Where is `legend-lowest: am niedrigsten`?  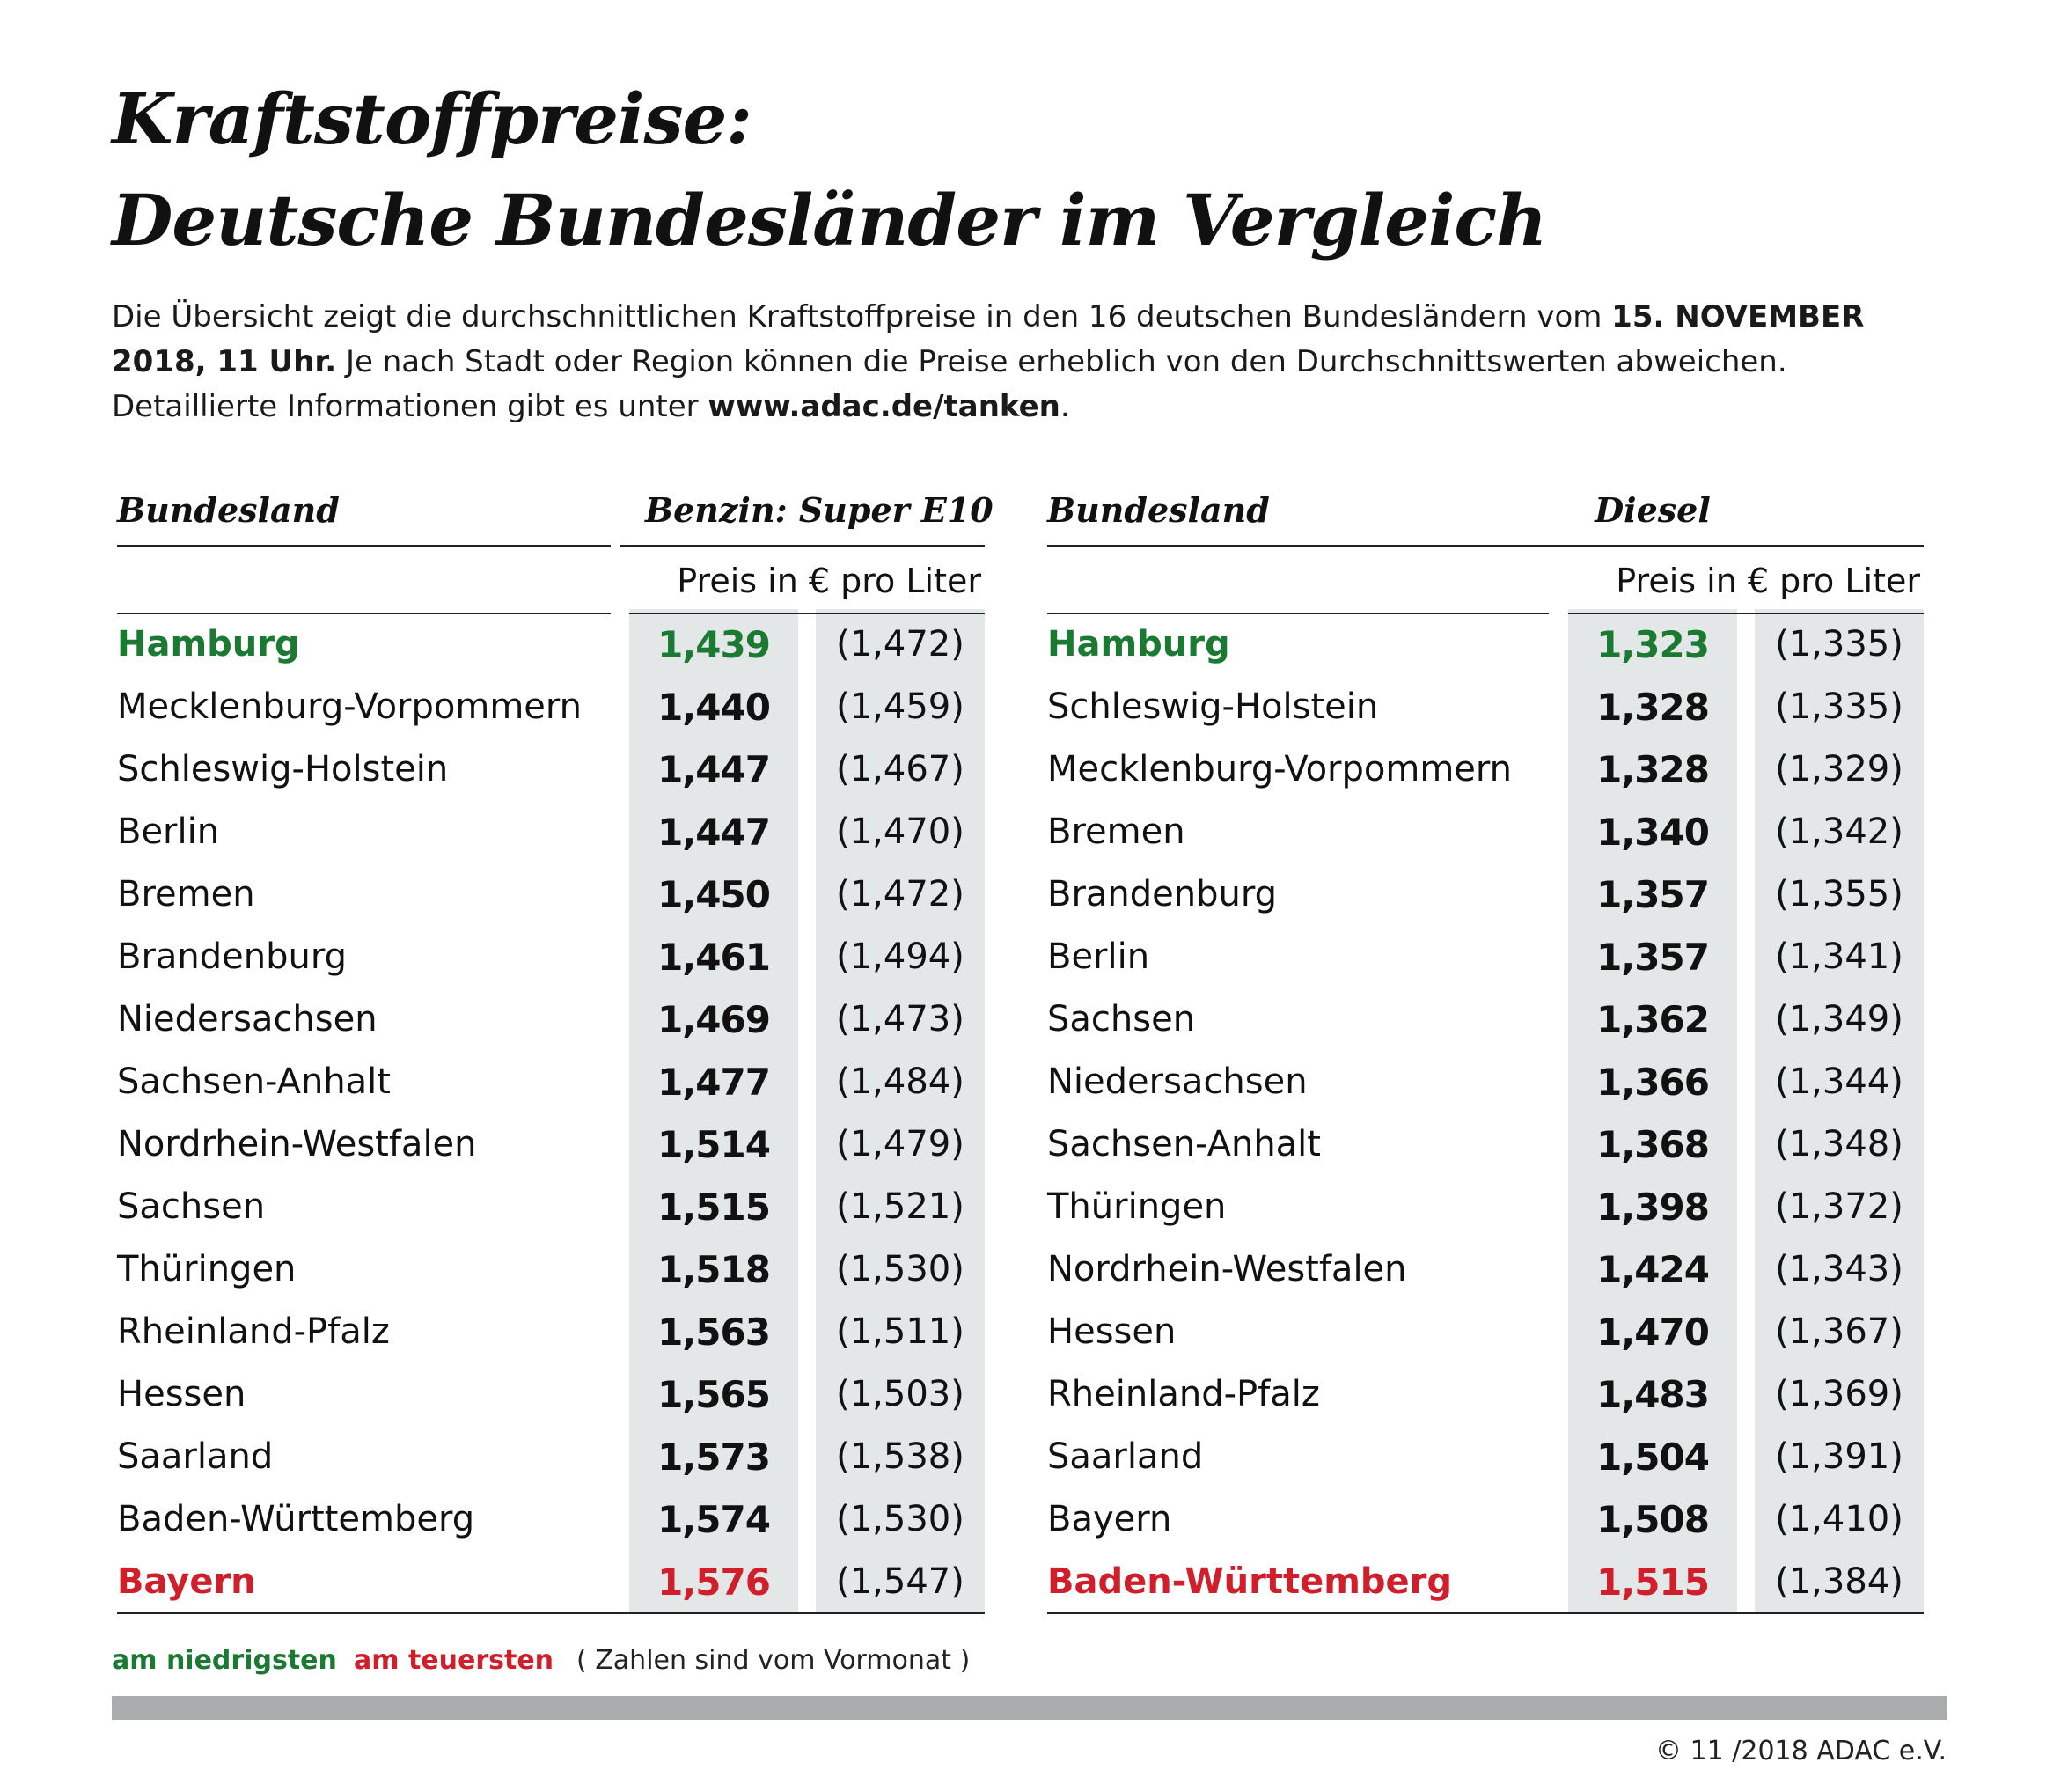 legend-lowest: am niedrigsten is located at coordinates (224, 1660).